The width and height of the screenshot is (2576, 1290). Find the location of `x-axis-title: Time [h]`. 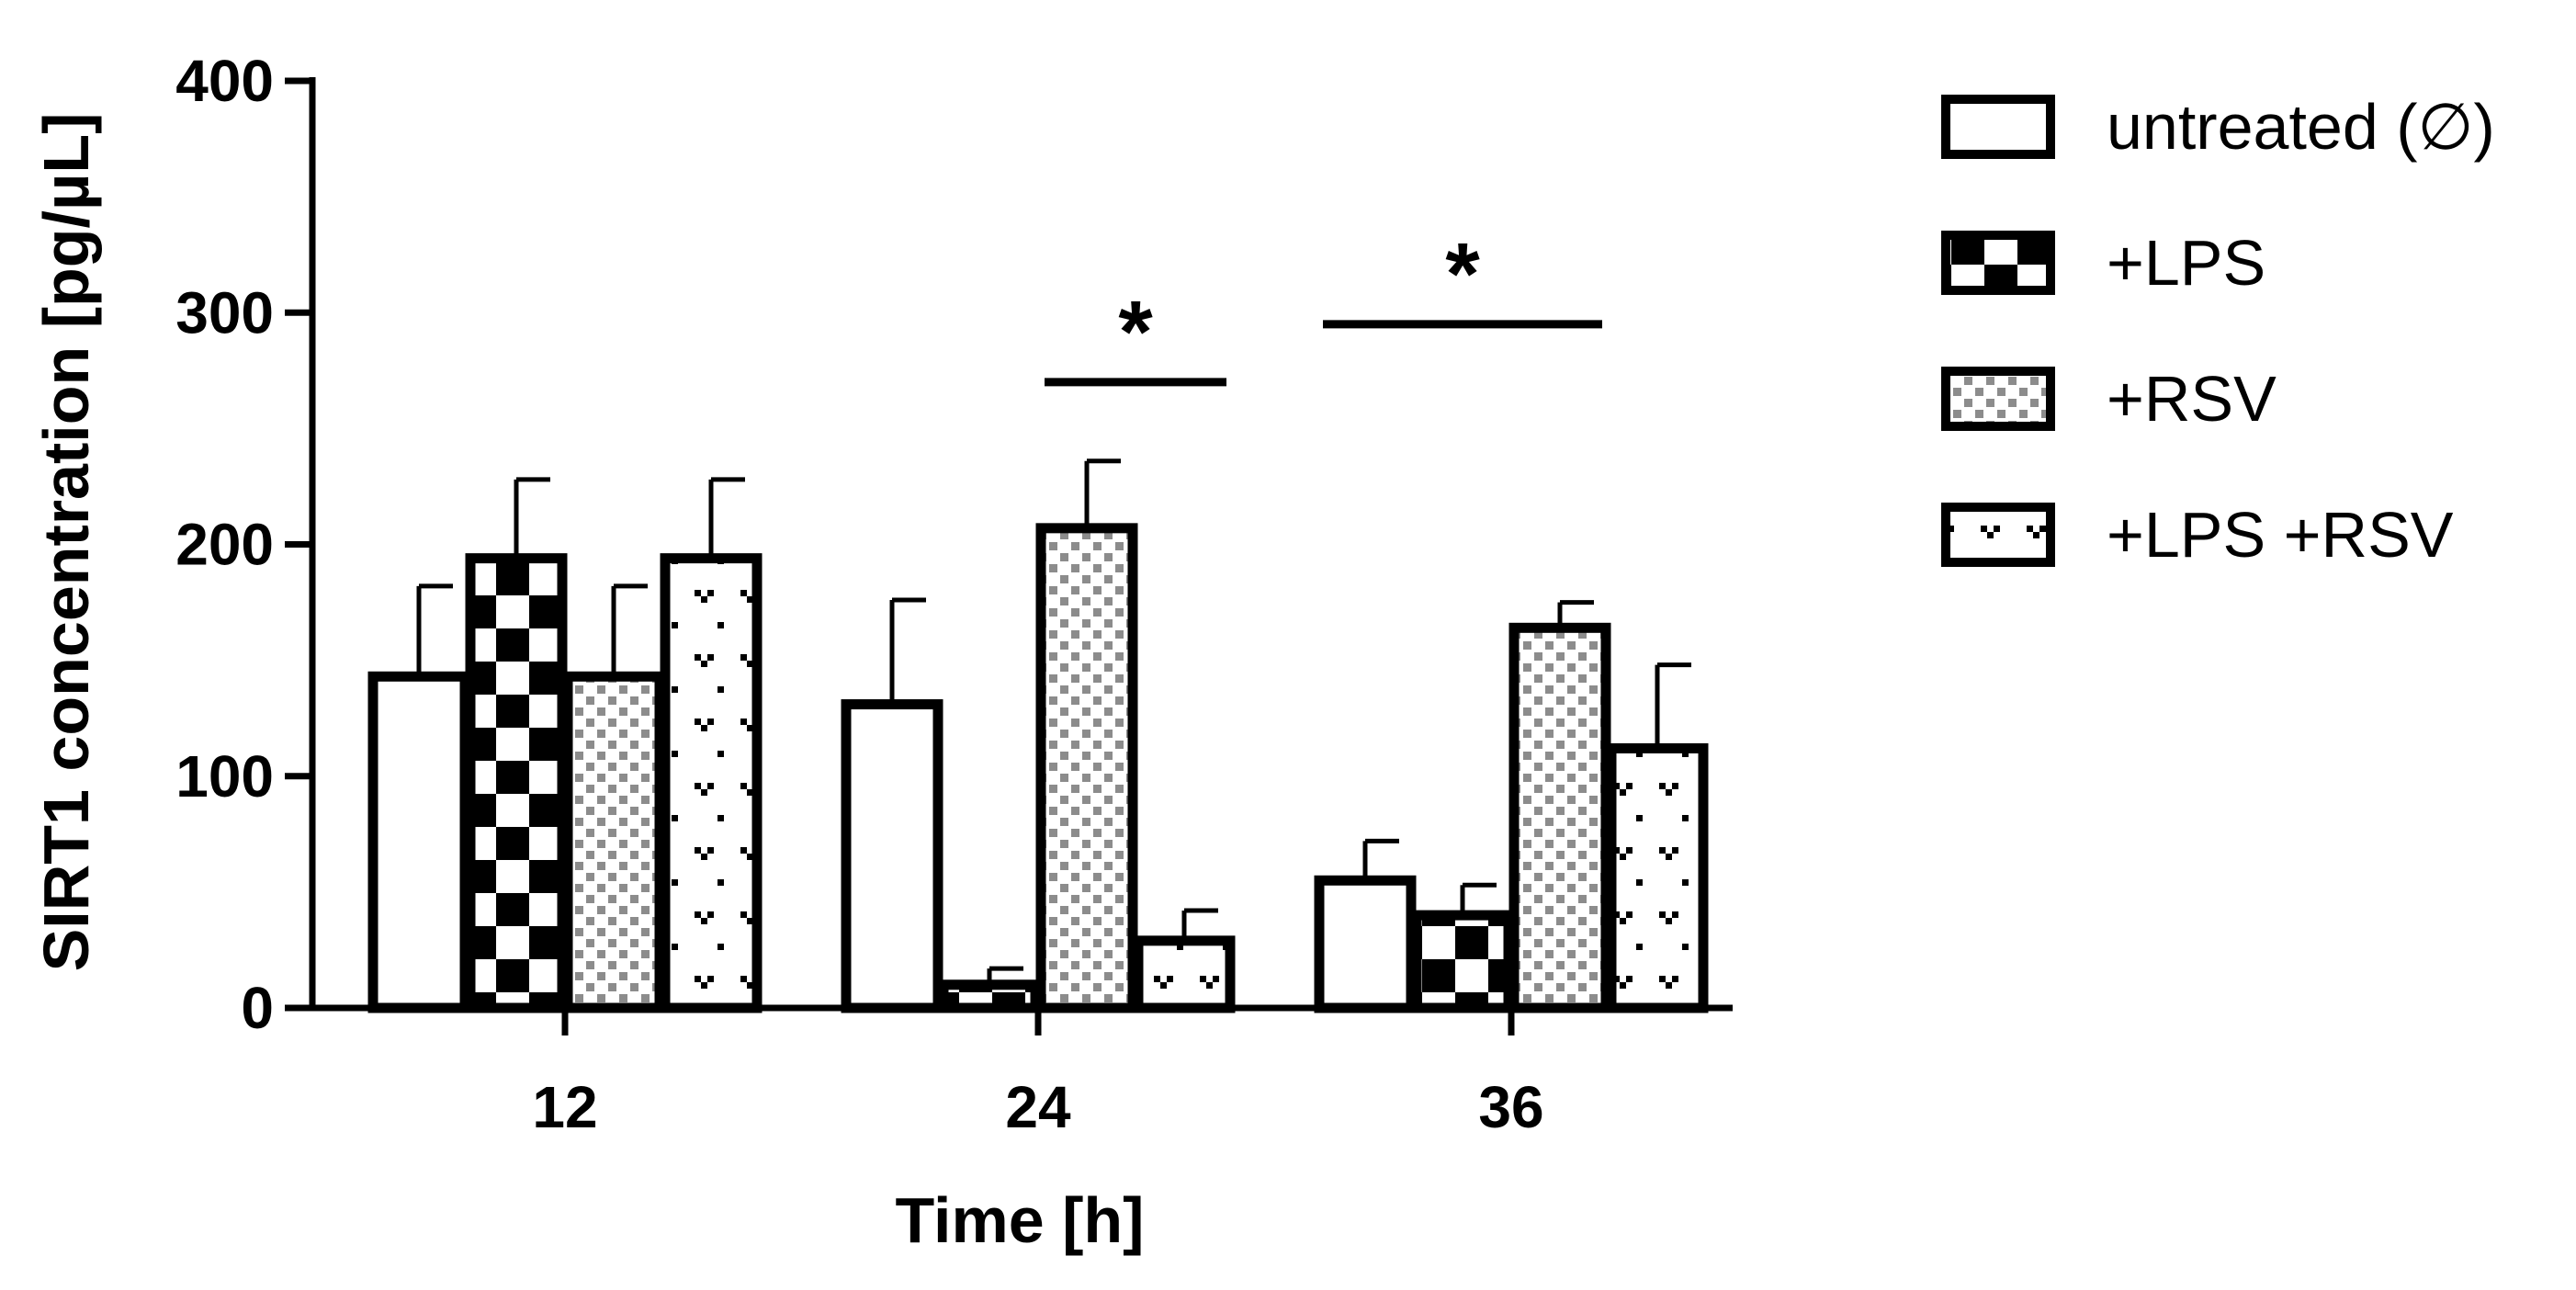

x-axis-title: Time [h] is located at coordinates (1020, 1220).